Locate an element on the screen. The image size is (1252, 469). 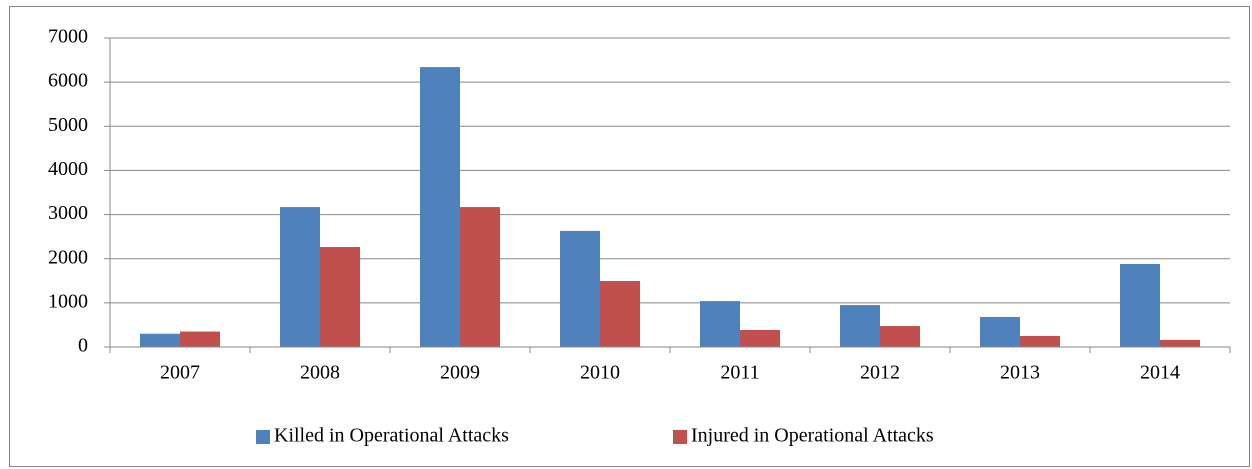
y-tick-label: 1000 is located at coordinates (68, 301).